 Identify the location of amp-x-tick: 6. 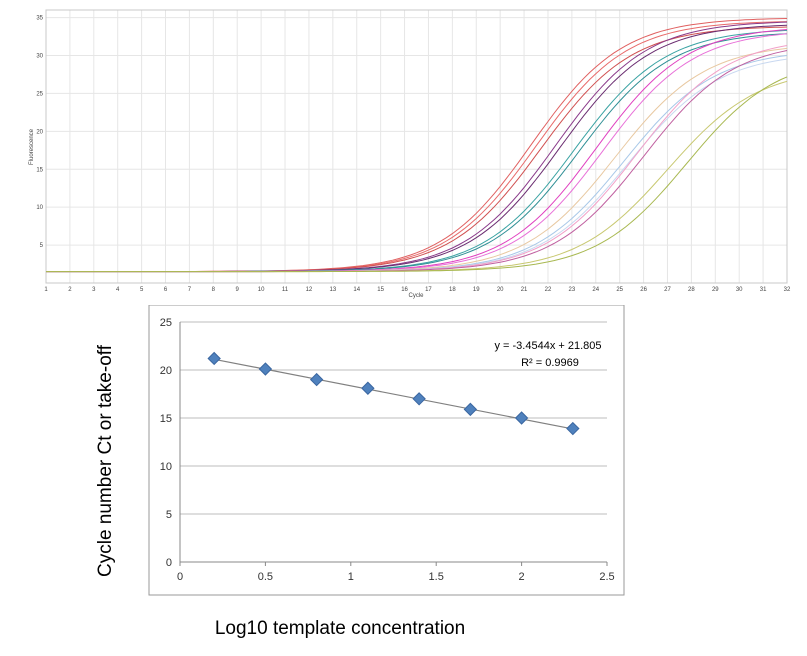
(166, 290).